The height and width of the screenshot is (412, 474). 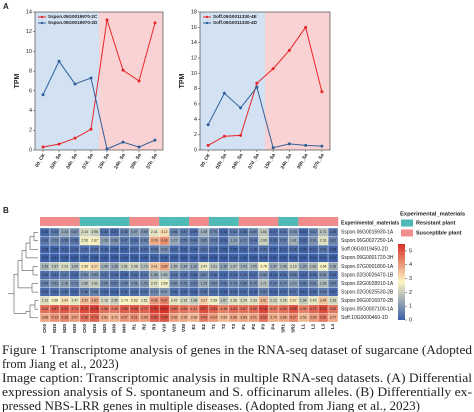 What do you see at coordinates (293, 309) in the screenshot?
I see `cell-value: 4.98` at bounding box center [293, 309].